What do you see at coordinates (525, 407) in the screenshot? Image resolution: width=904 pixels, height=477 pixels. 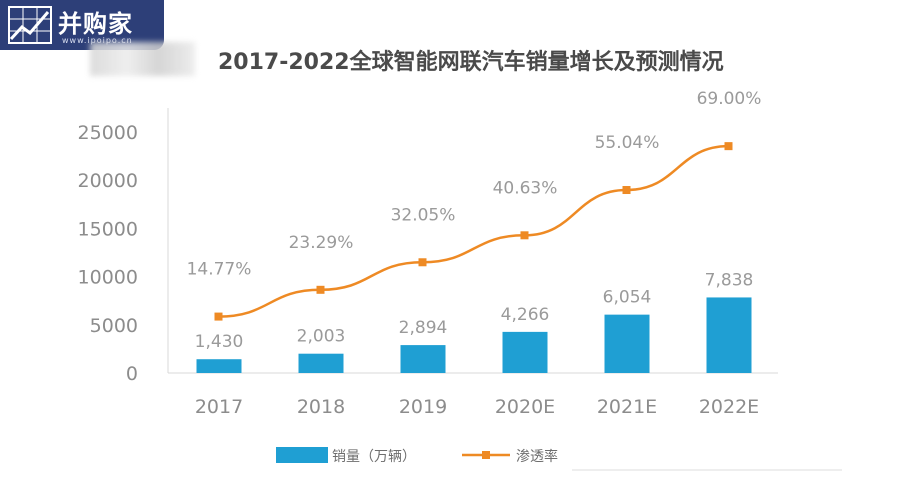 I see `x-tick-label: 2020E` at bounding box center [525, 407].